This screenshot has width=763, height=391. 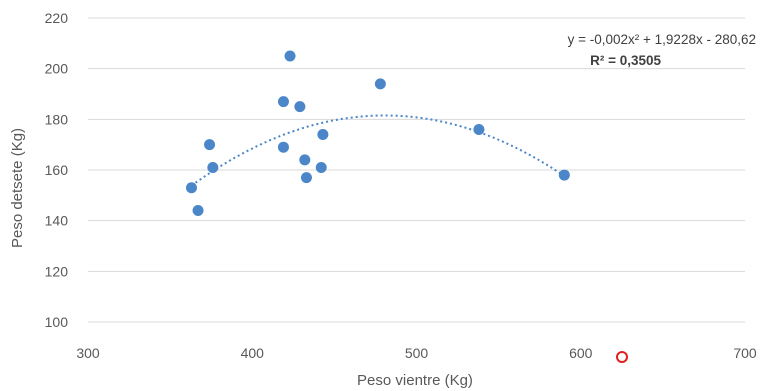 What do you see at coordinates (57, 18) in the screenshot?
I see `y-tick-label: 220` at bounding box center [57, 18].